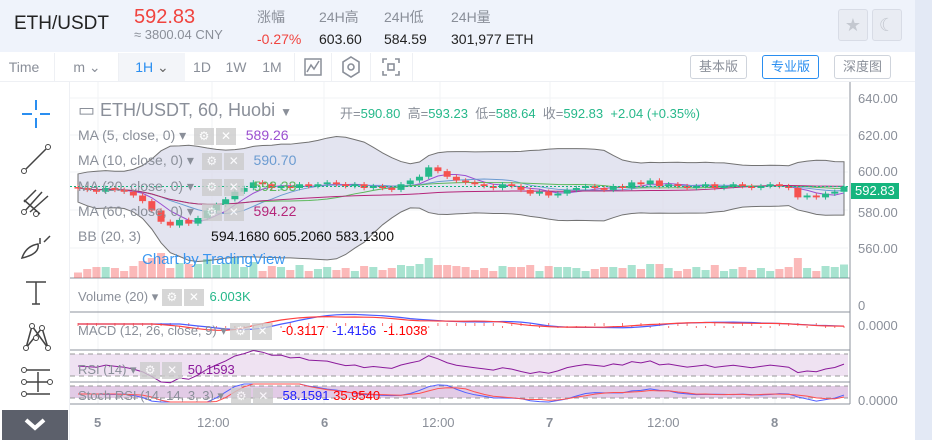 The width and height of the screenshot is (932, 445). Describe the element at coordinates (775, 422) in the screenshot. I see `time-tick: 8` at that location.